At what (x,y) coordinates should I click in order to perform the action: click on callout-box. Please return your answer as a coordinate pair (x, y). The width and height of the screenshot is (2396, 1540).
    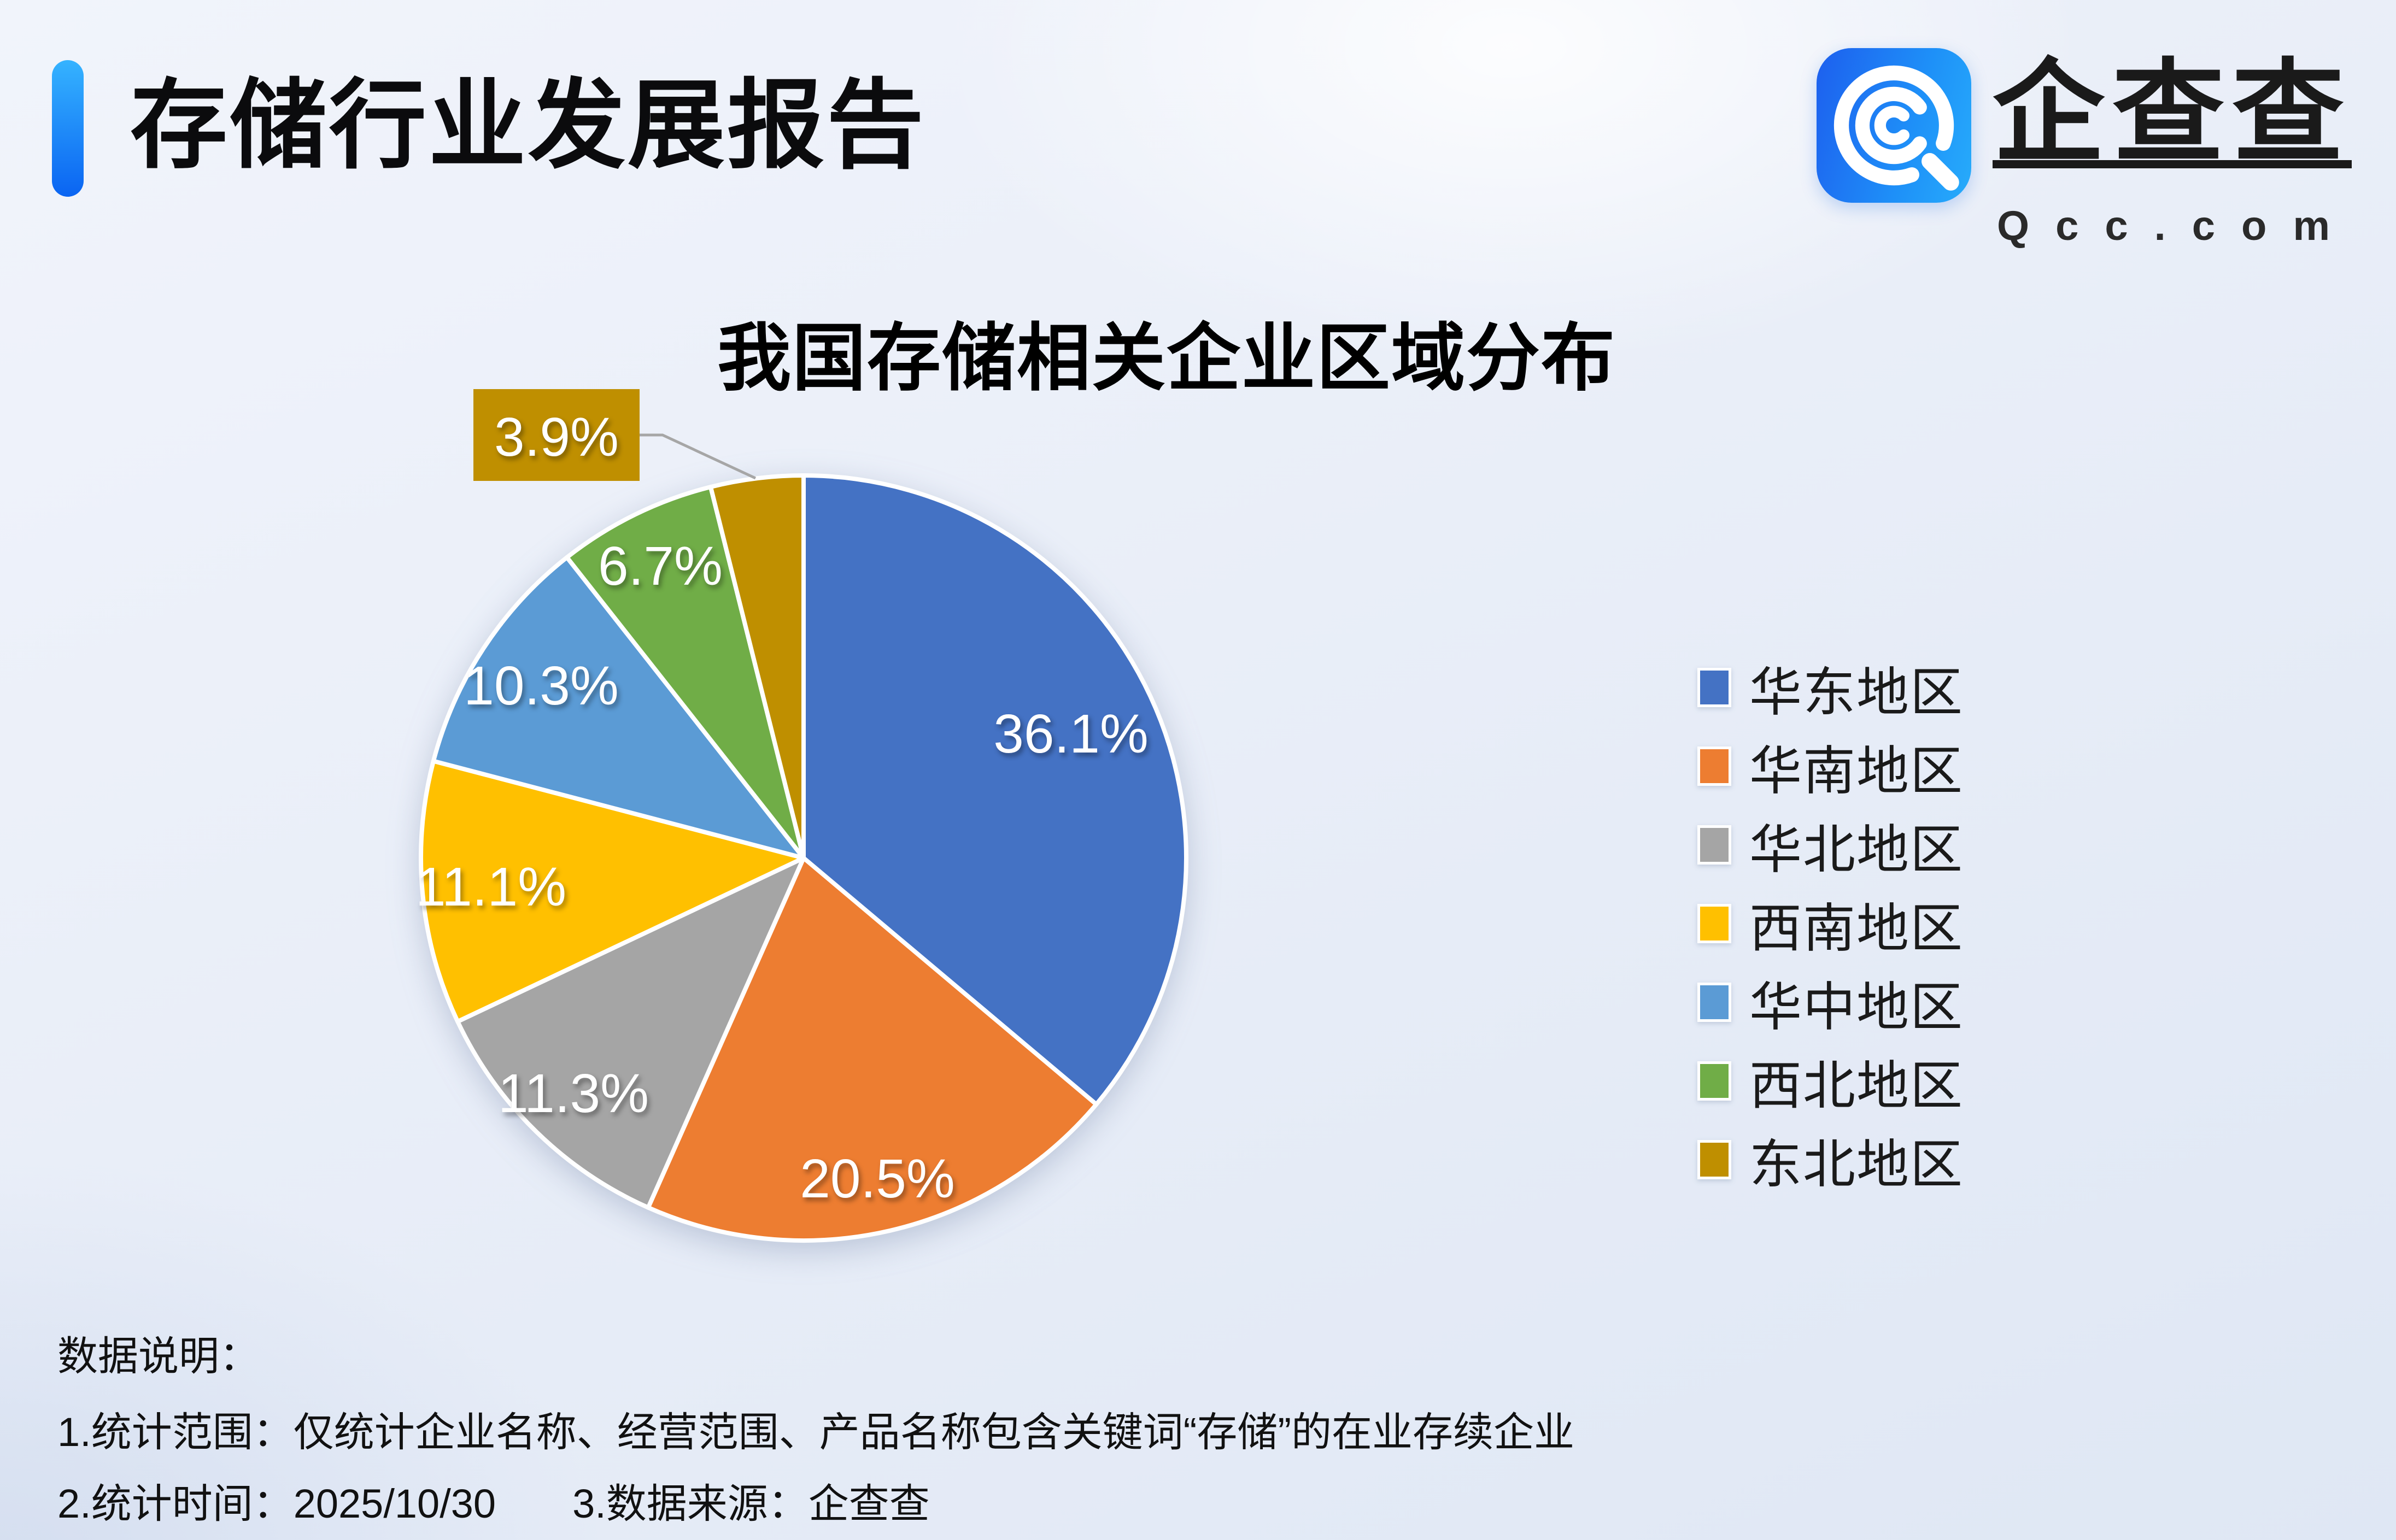
    Looking at the image, I should click on (556, 435).